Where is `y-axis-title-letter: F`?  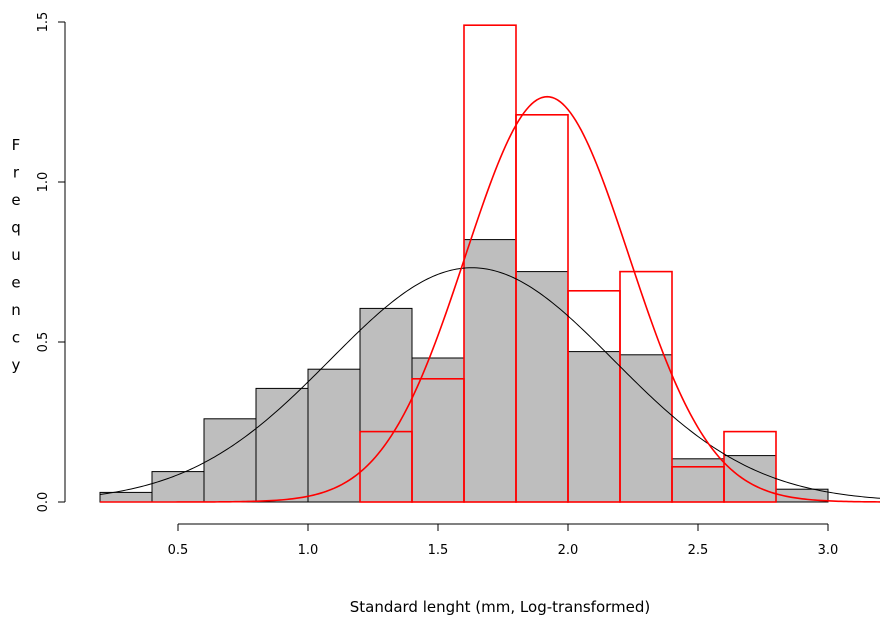
y-axis-title-letter: F is located at coordinates (16, 145).